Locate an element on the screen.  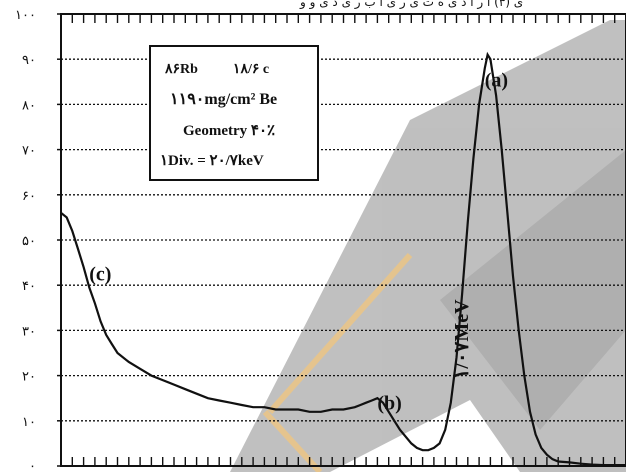
energy-annotation: ۱/۰۷MeV is located at coordinates (462, 339).